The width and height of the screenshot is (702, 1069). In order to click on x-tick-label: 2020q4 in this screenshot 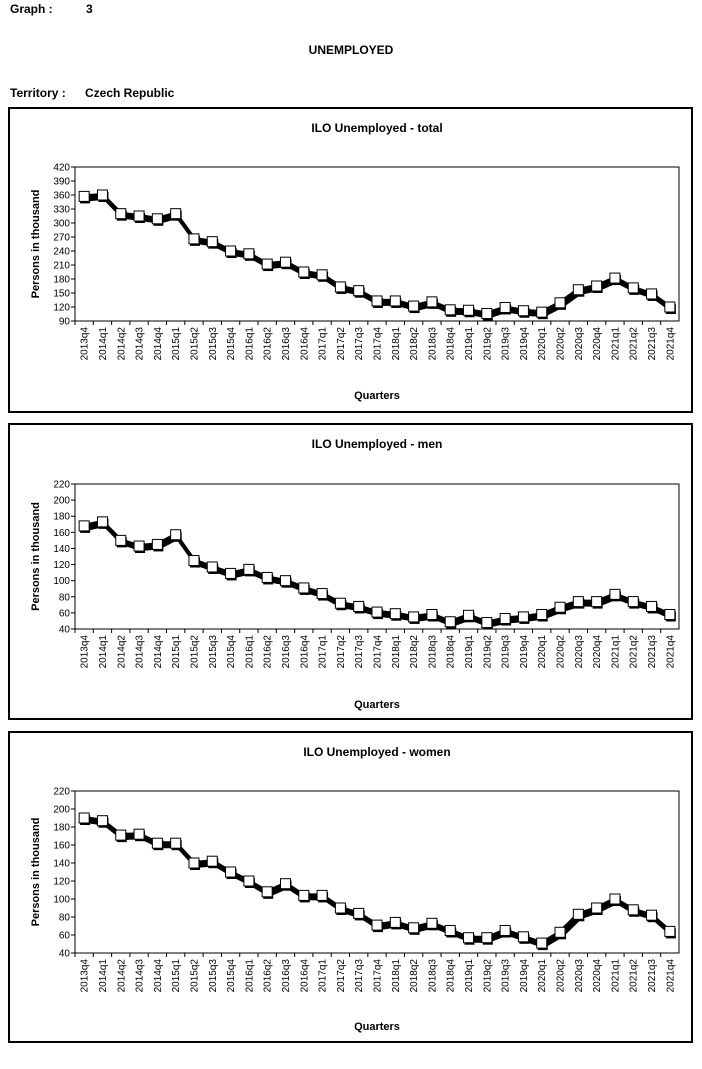, I will do `click(597, 976)`.